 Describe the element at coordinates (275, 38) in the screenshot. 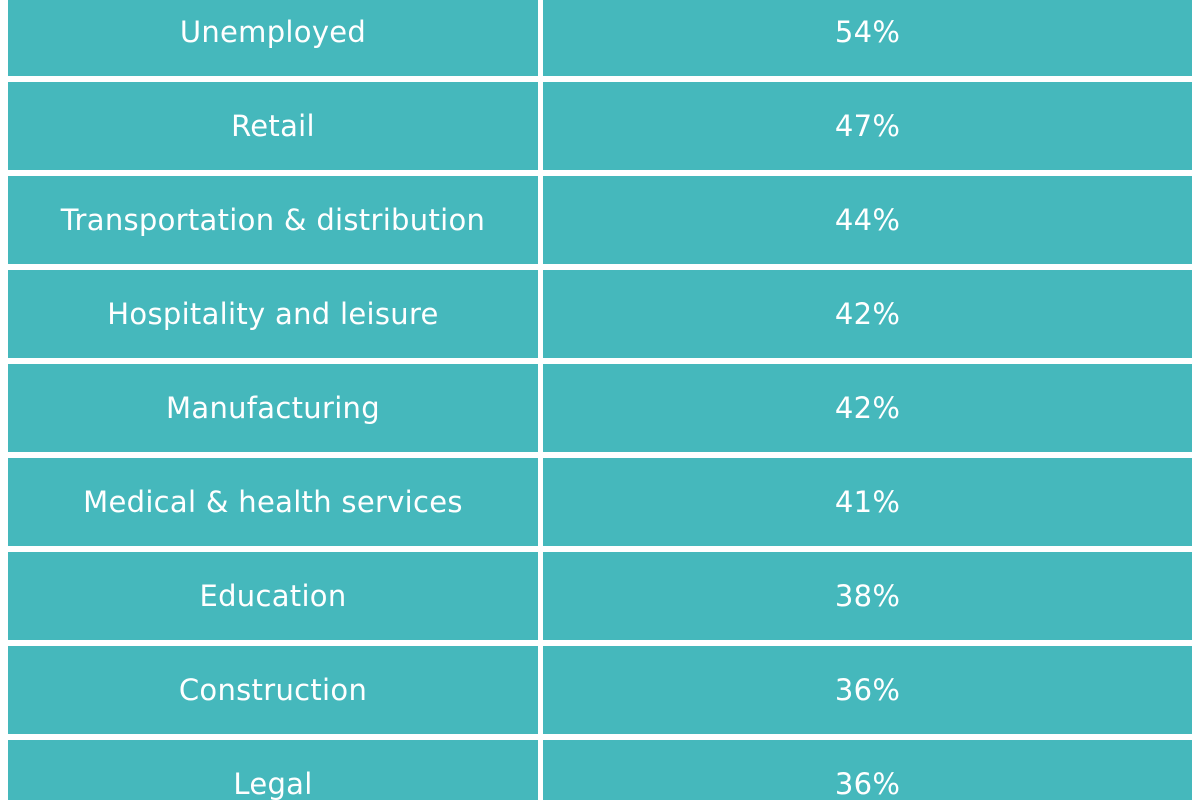

I see `category-cell: Unemployed` at that location.